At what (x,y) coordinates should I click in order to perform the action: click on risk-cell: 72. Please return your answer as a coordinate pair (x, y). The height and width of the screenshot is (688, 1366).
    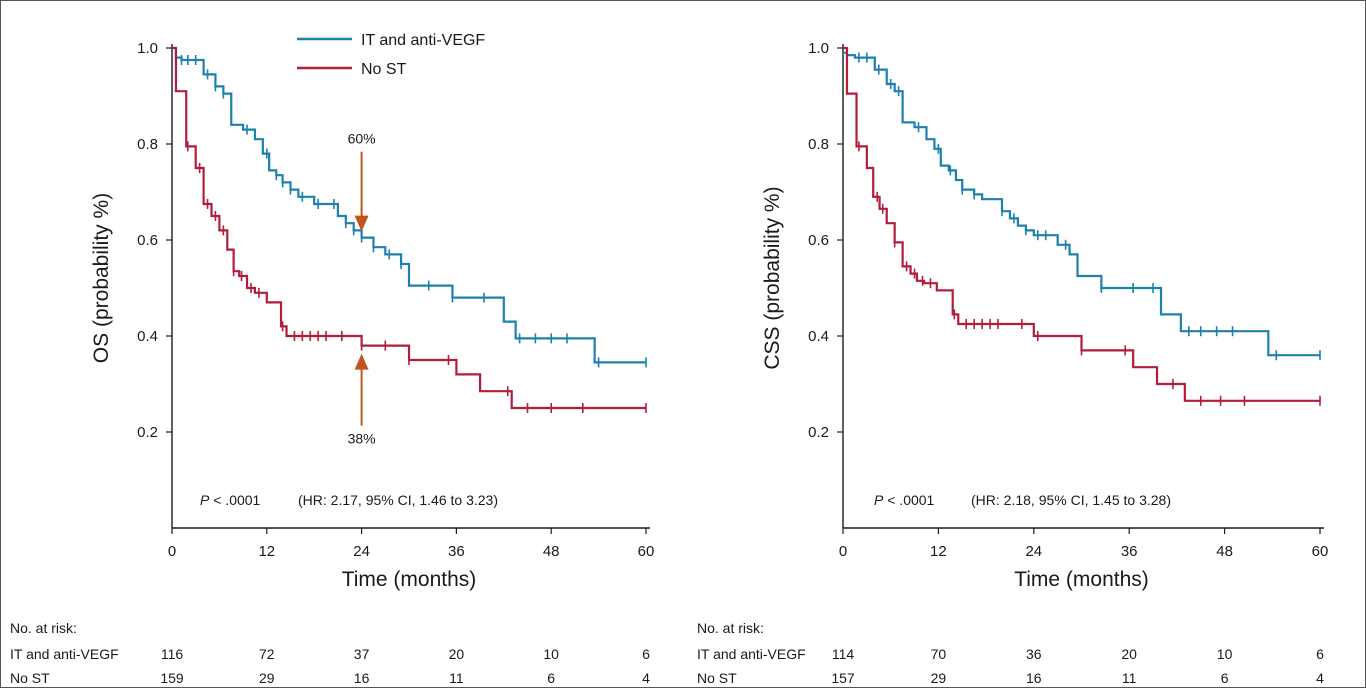
    Looking at the image, I should click on (267, 654).